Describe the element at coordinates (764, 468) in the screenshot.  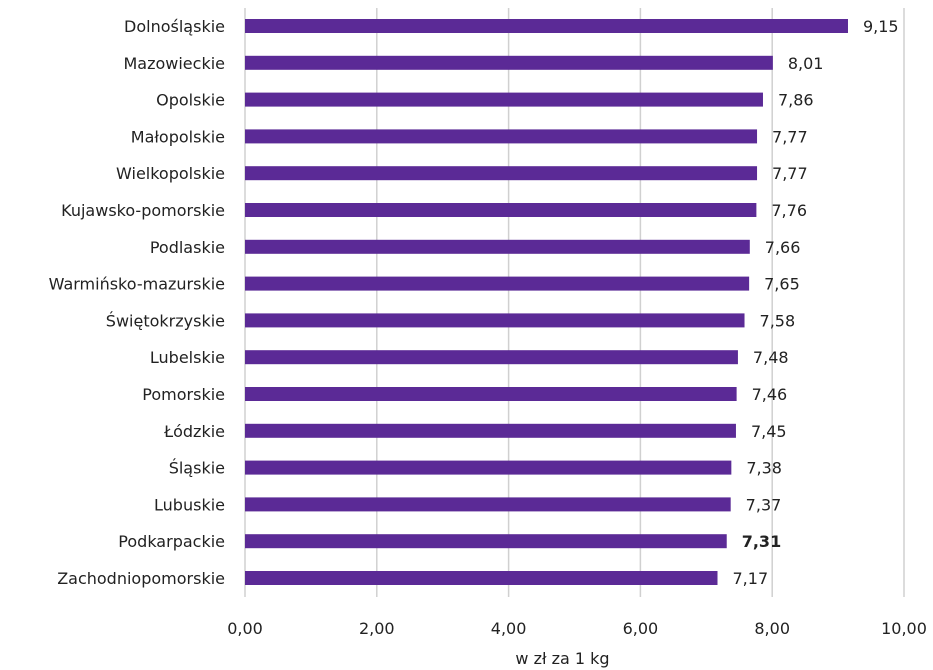
I see `value-label: 7,38` at that location.